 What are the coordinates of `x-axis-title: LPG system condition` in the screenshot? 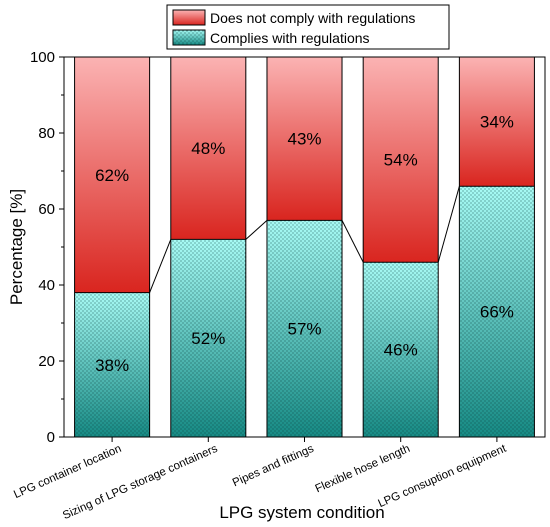 It's located at (301, 512).